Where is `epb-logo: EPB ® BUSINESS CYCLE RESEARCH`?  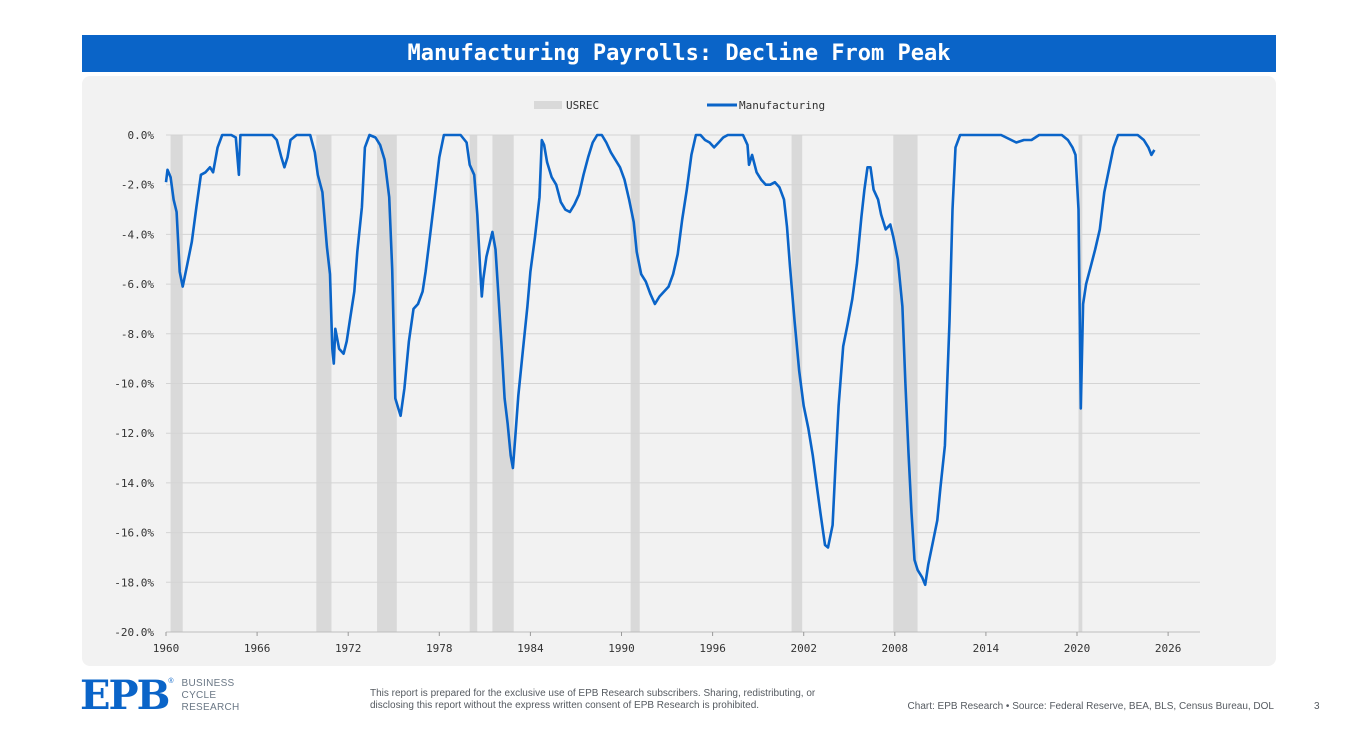 epb-logo: EPB ® BUSINESS CYCLE RESEARCH is located at coordinates (160, 696).